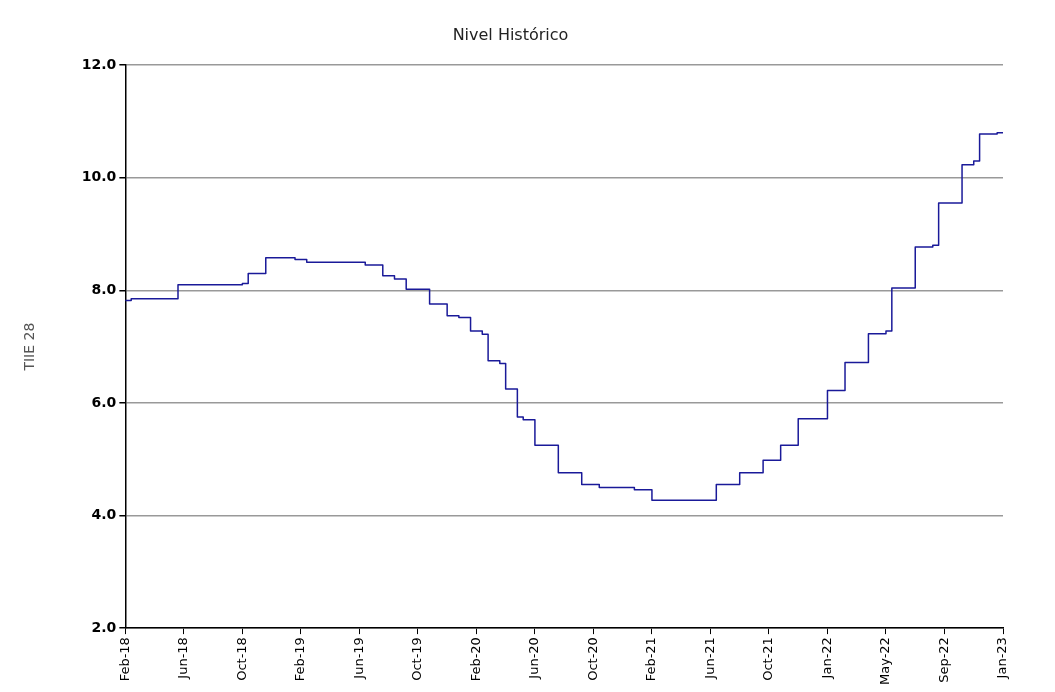  Describe the element at coordinates (104, 514) in the screenshot. I see `y-tick-label: 4.0` at that location.